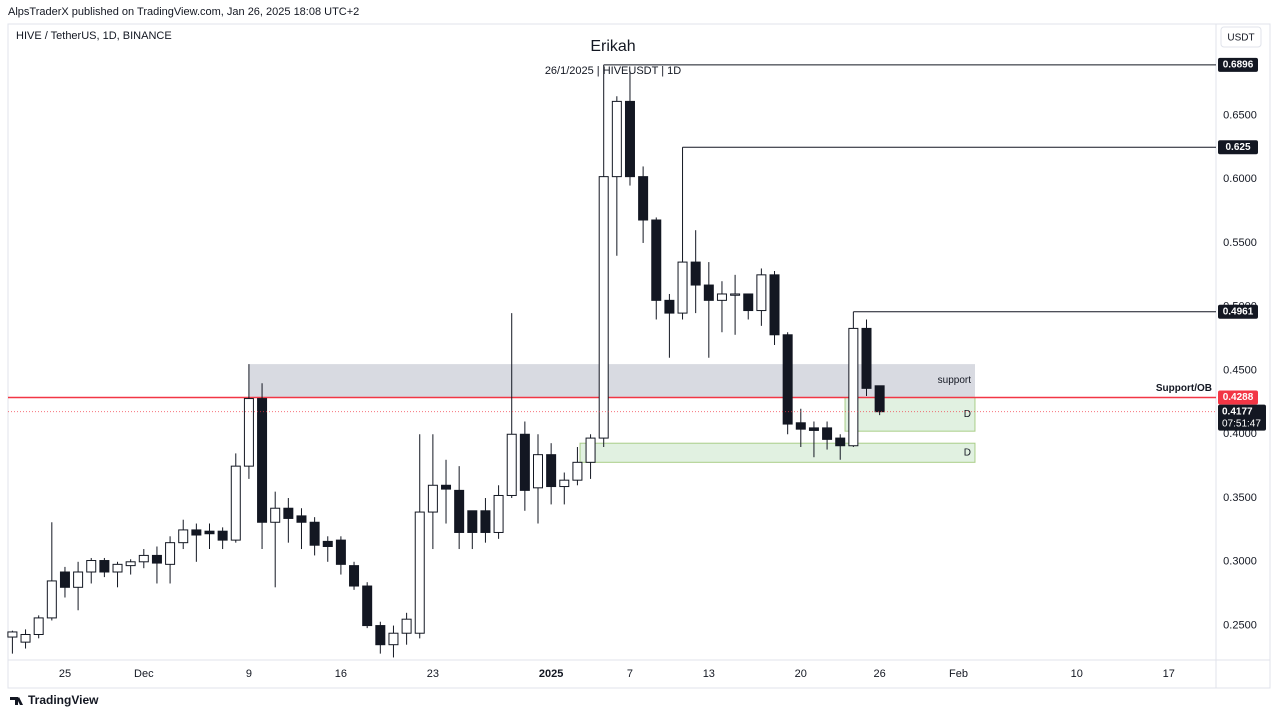 Image resolution: width=1280 pixels, height=716 pixels. What do you see at coordinates (249, 674) in the screenshot?
I see `x-tick-label: 9` at bounding box center [249, 674].